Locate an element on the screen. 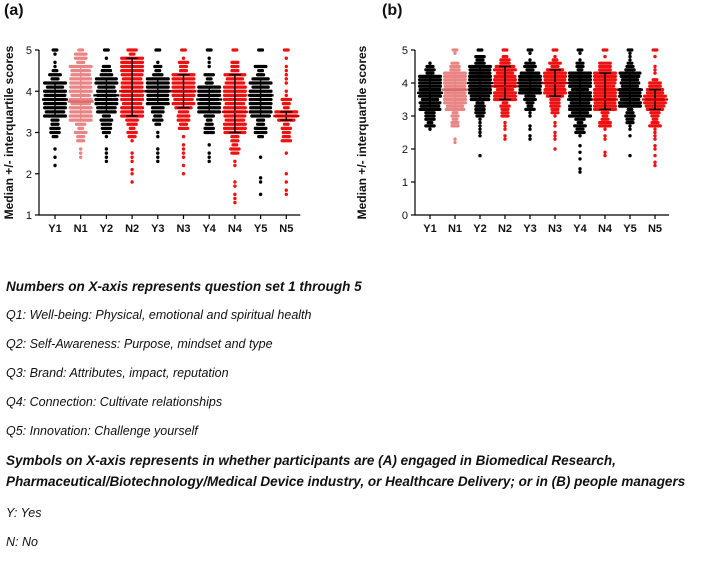 This screenshot has width=709, height=574. category-group-a-N4 is located at coordinates (234, 126).